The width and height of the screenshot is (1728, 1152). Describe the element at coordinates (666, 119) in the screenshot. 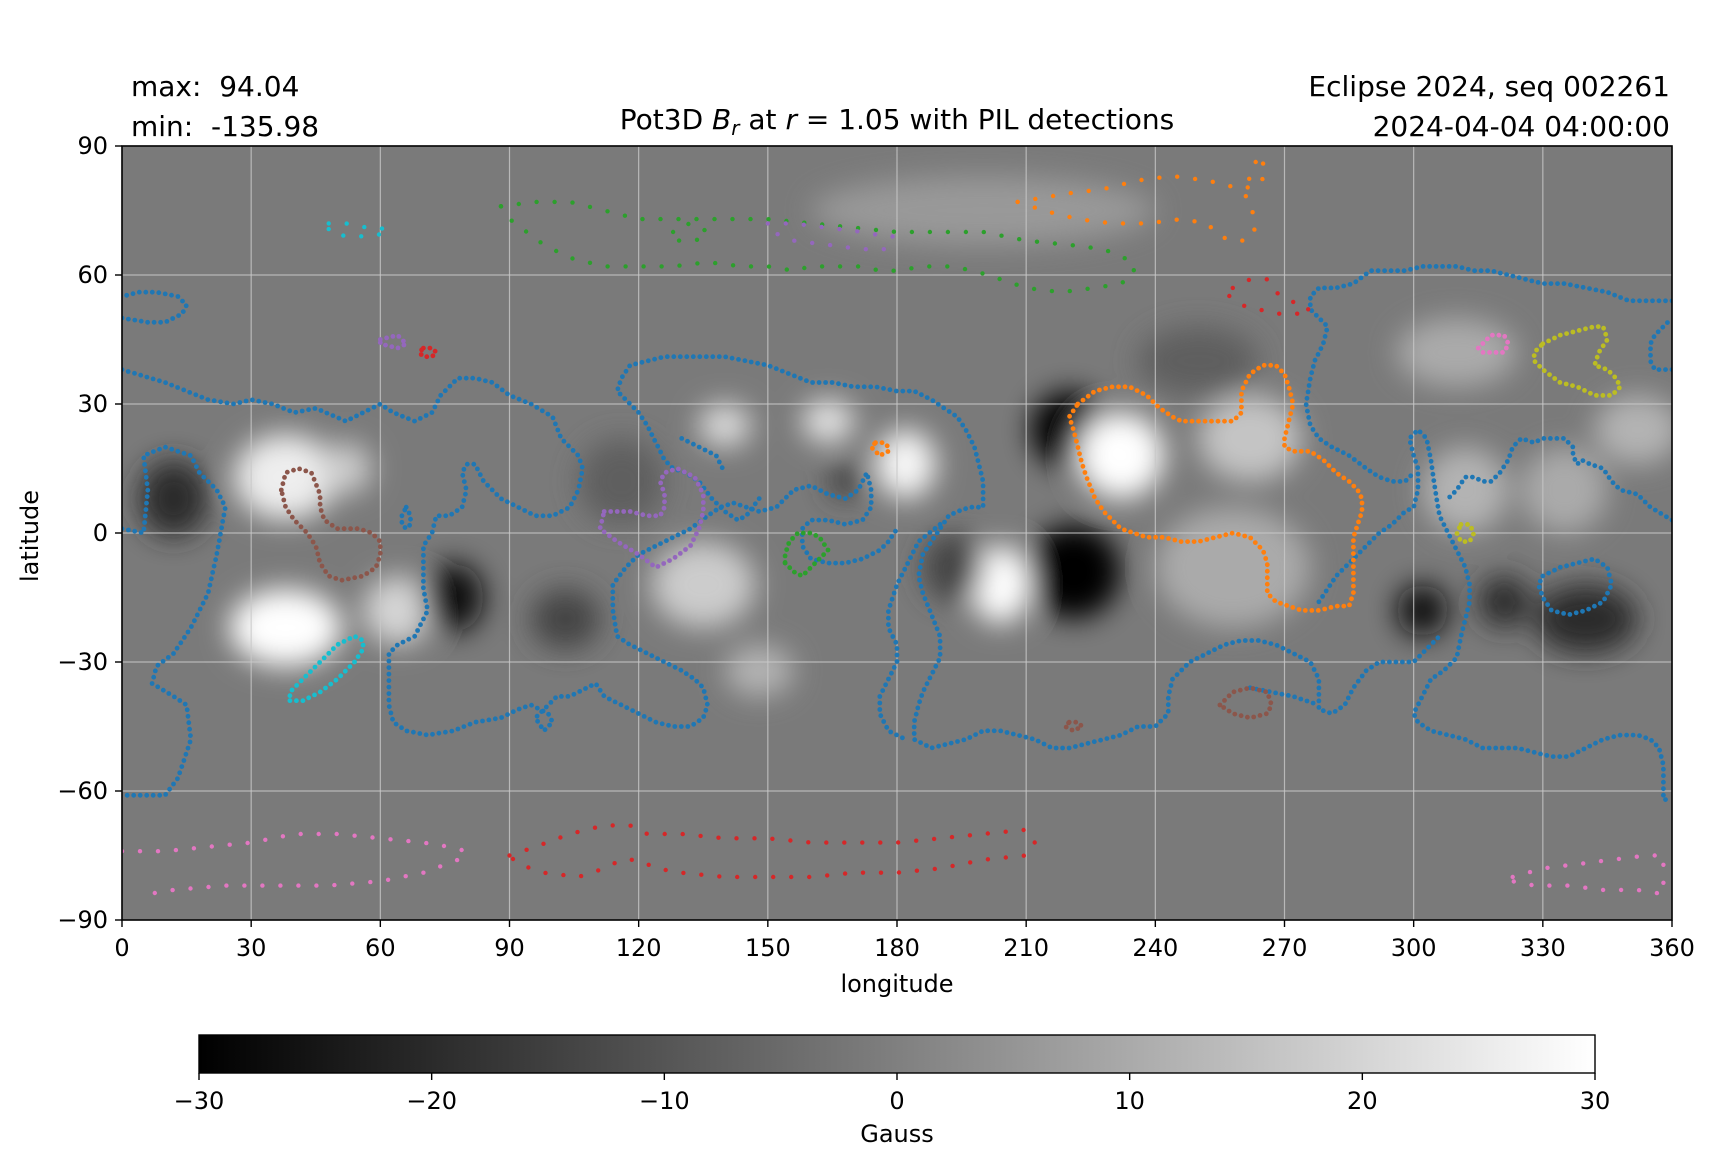

I see `title-part-1: Pot3D` at that location.